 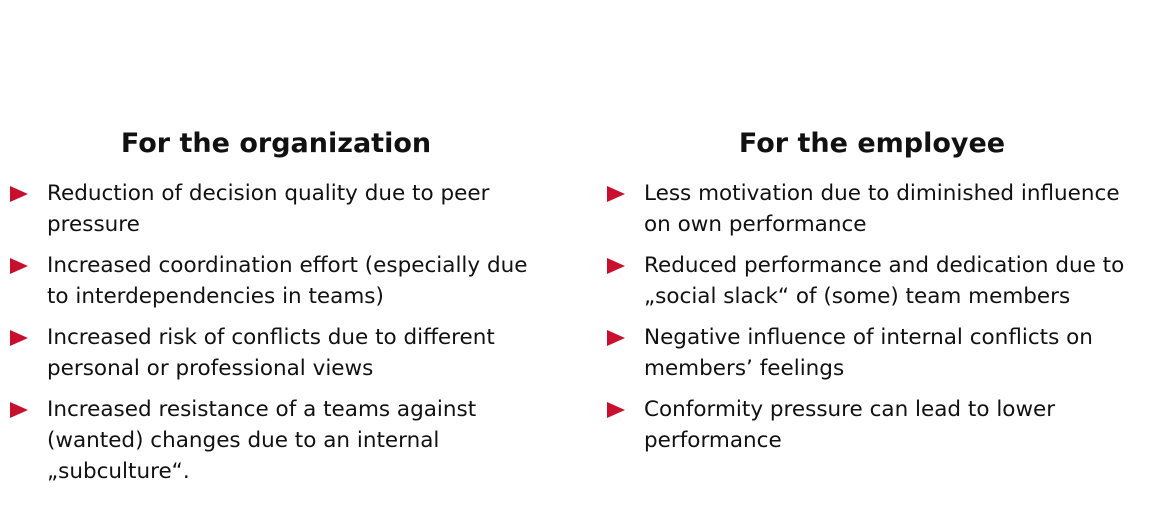 What do you see at coordinates (210, 368) in the screenshot?
I see `item-line: personal or professional views` at bounding box center [210, 368].